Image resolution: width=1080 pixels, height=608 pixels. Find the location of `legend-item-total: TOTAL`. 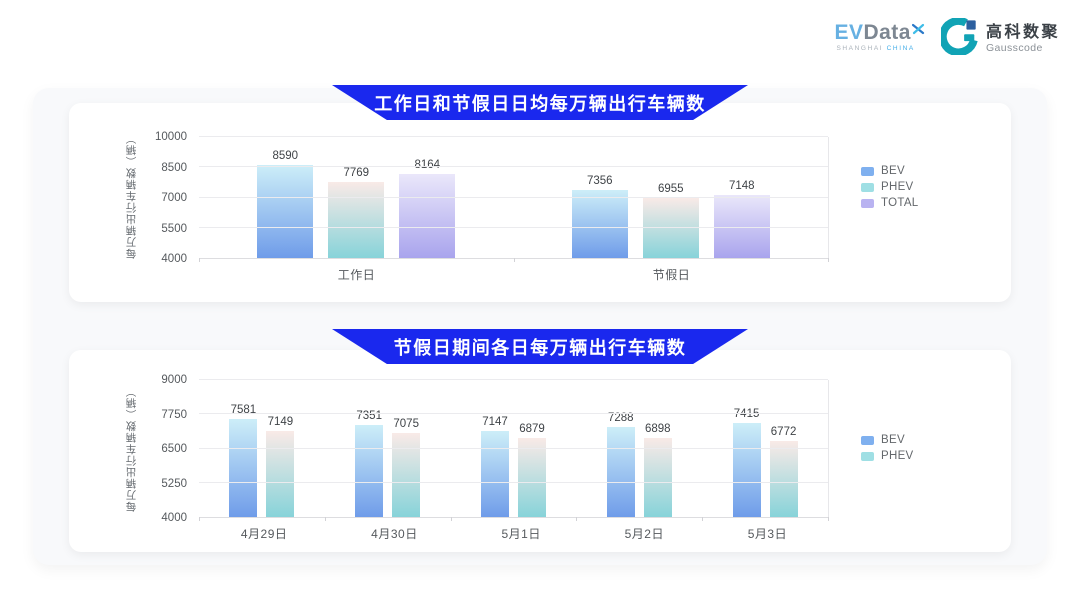

legend-item-total: TOTAL is located at coordinates (890, 203).